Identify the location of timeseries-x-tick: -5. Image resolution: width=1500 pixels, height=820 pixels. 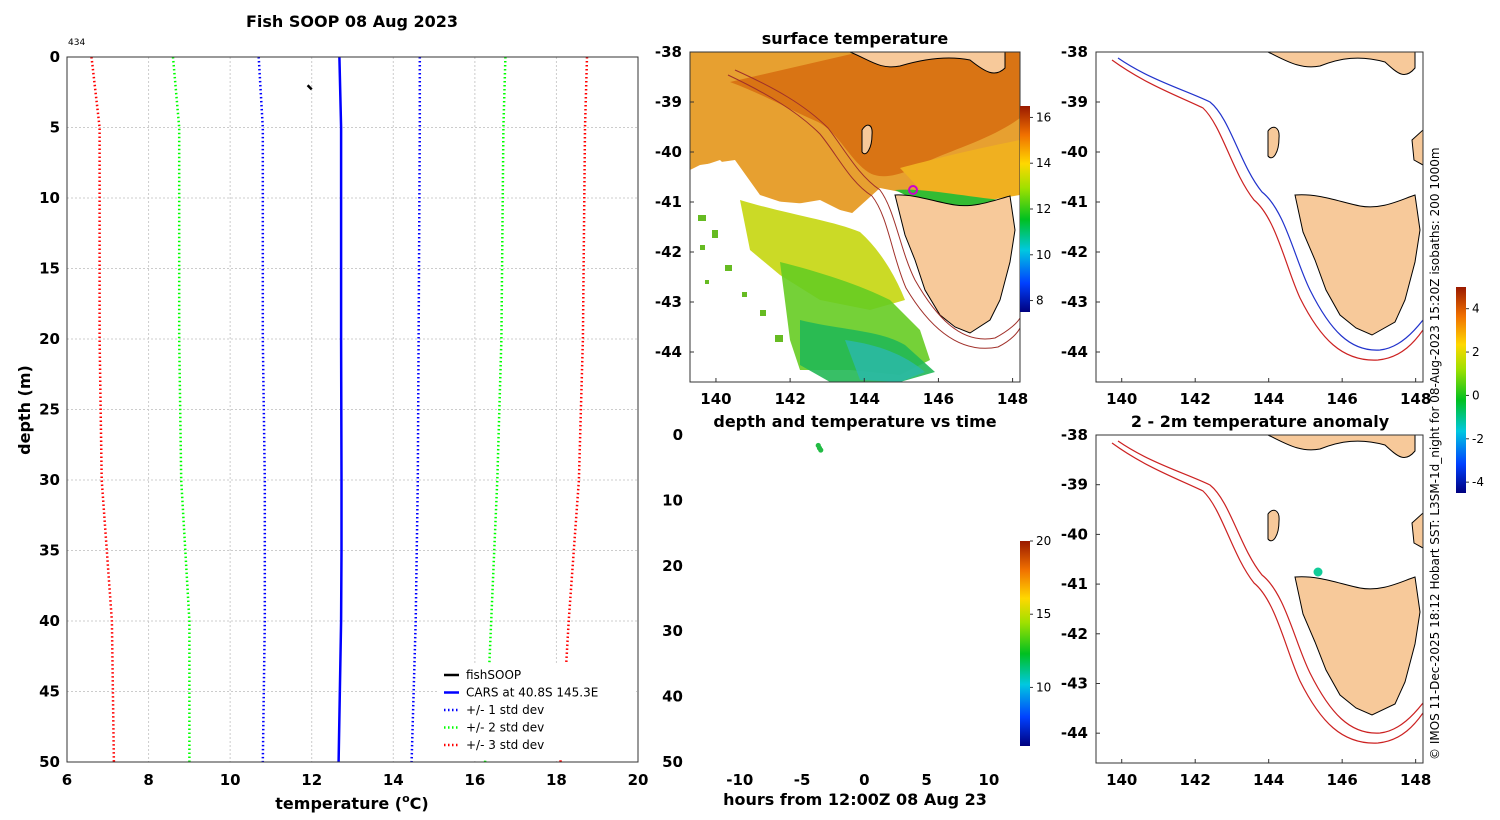
(802, 780).